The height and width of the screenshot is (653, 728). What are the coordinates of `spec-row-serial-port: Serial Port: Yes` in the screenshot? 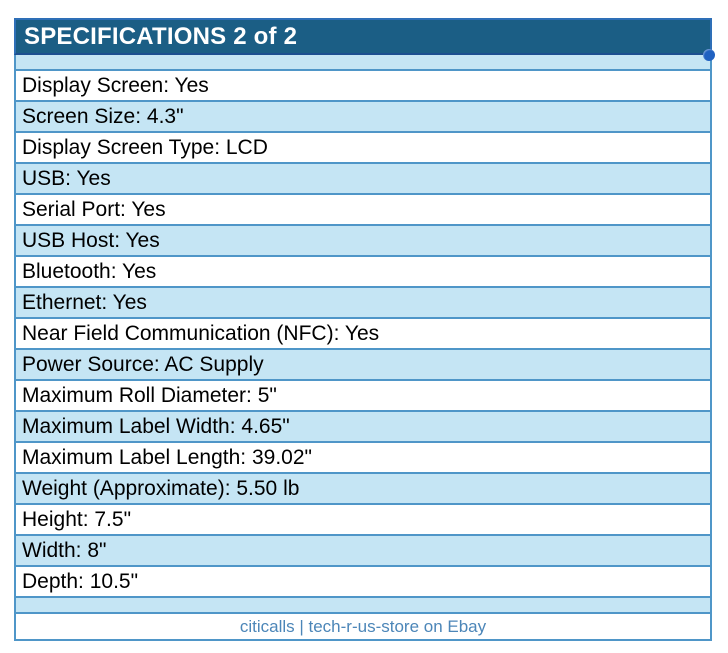 It's located at (363, 210).